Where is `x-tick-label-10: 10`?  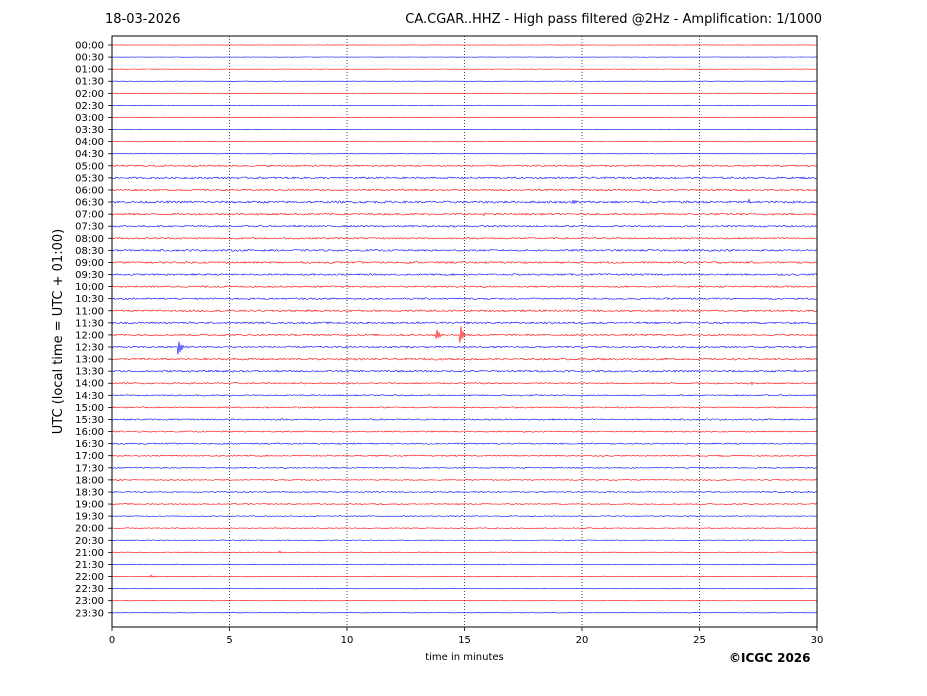
x-tick-label-10: 10 is located at coordinates (347, 640).